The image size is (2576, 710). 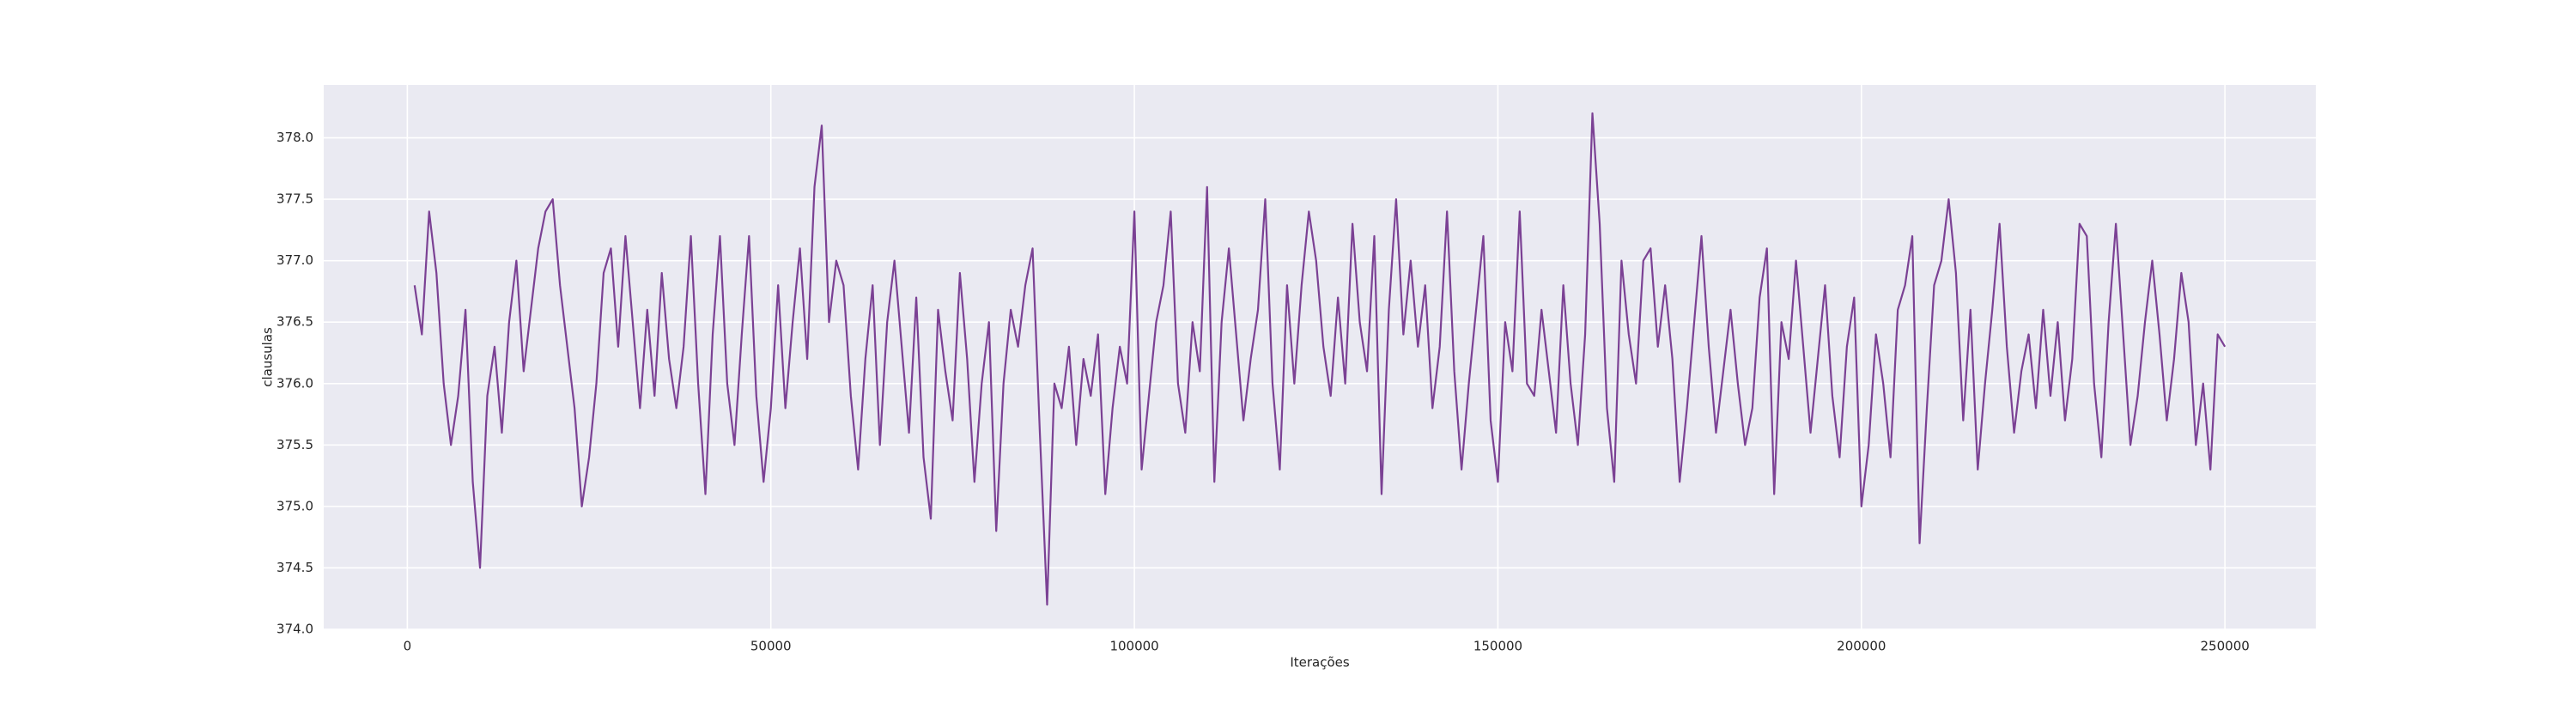 I want to click on x-tick-label: 100000, so click(x=1133, y=646).